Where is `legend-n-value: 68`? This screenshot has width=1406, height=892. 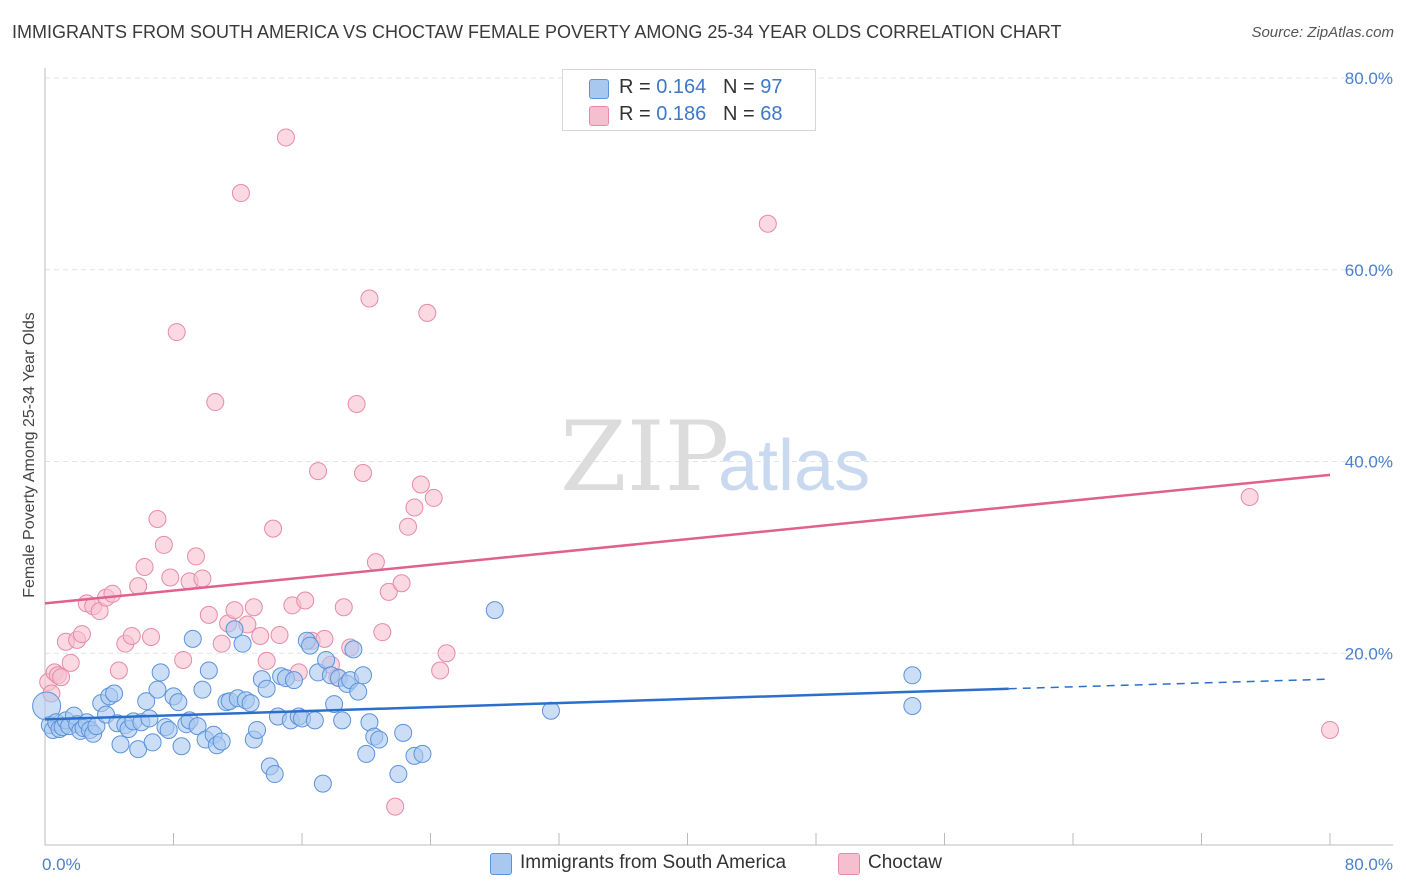
legend-n-value: 68 is located at coordinates (771, 114).